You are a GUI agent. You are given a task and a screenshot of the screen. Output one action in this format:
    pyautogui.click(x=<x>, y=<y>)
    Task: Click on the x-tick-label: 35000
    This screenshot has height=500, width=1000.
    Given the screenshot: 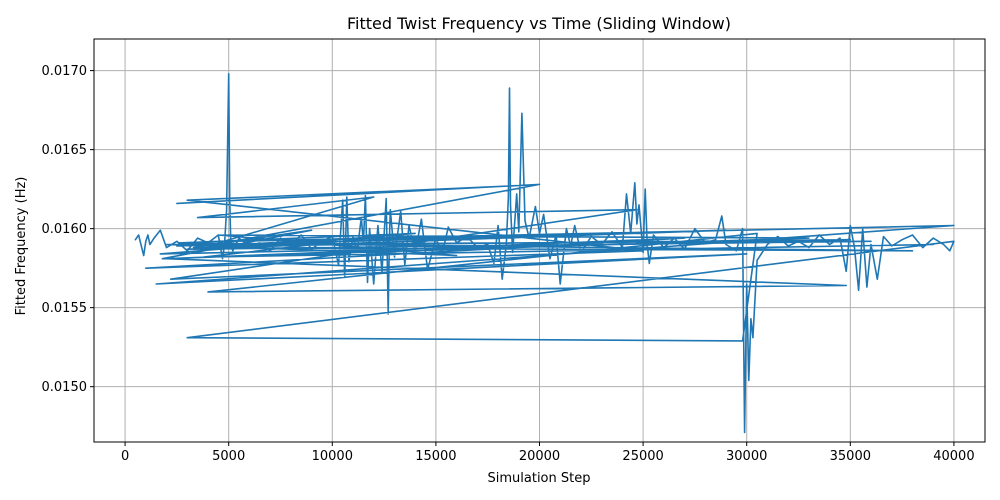 What is the action you would take?
    pyautogui.click(x=850, y=456)
    